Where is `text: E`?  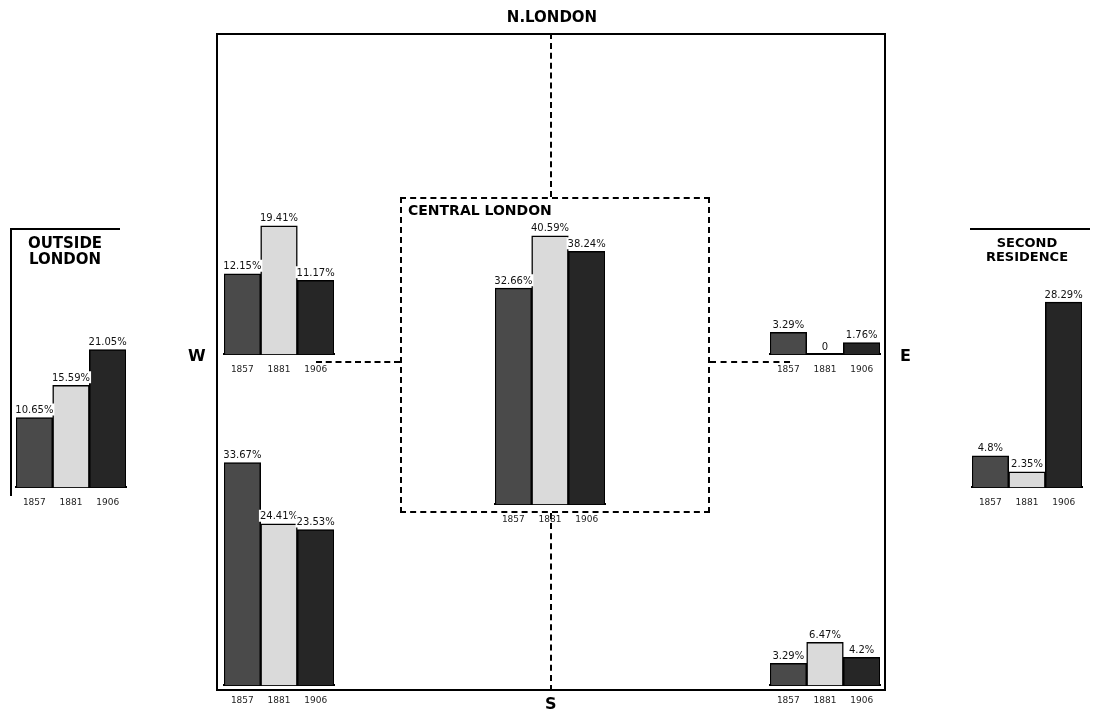 text: E is located at coordinates (905, 355).